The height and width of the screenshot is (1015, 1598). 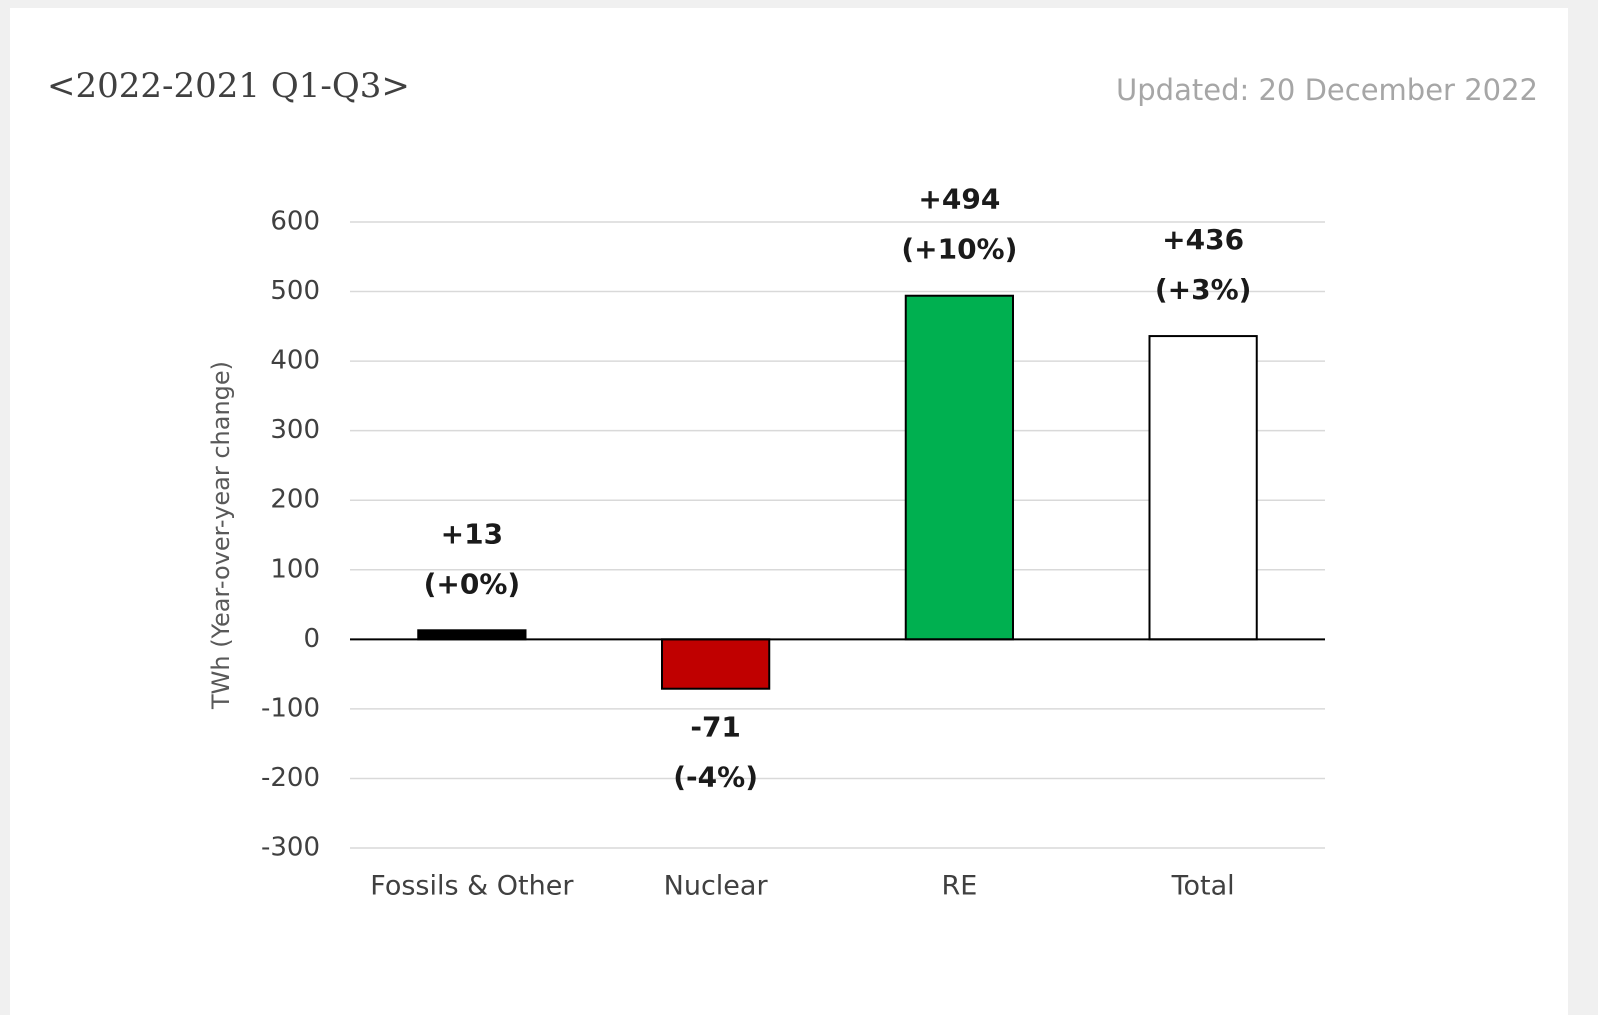 I want to click on value-label: -71, so click(x=715, y=727).